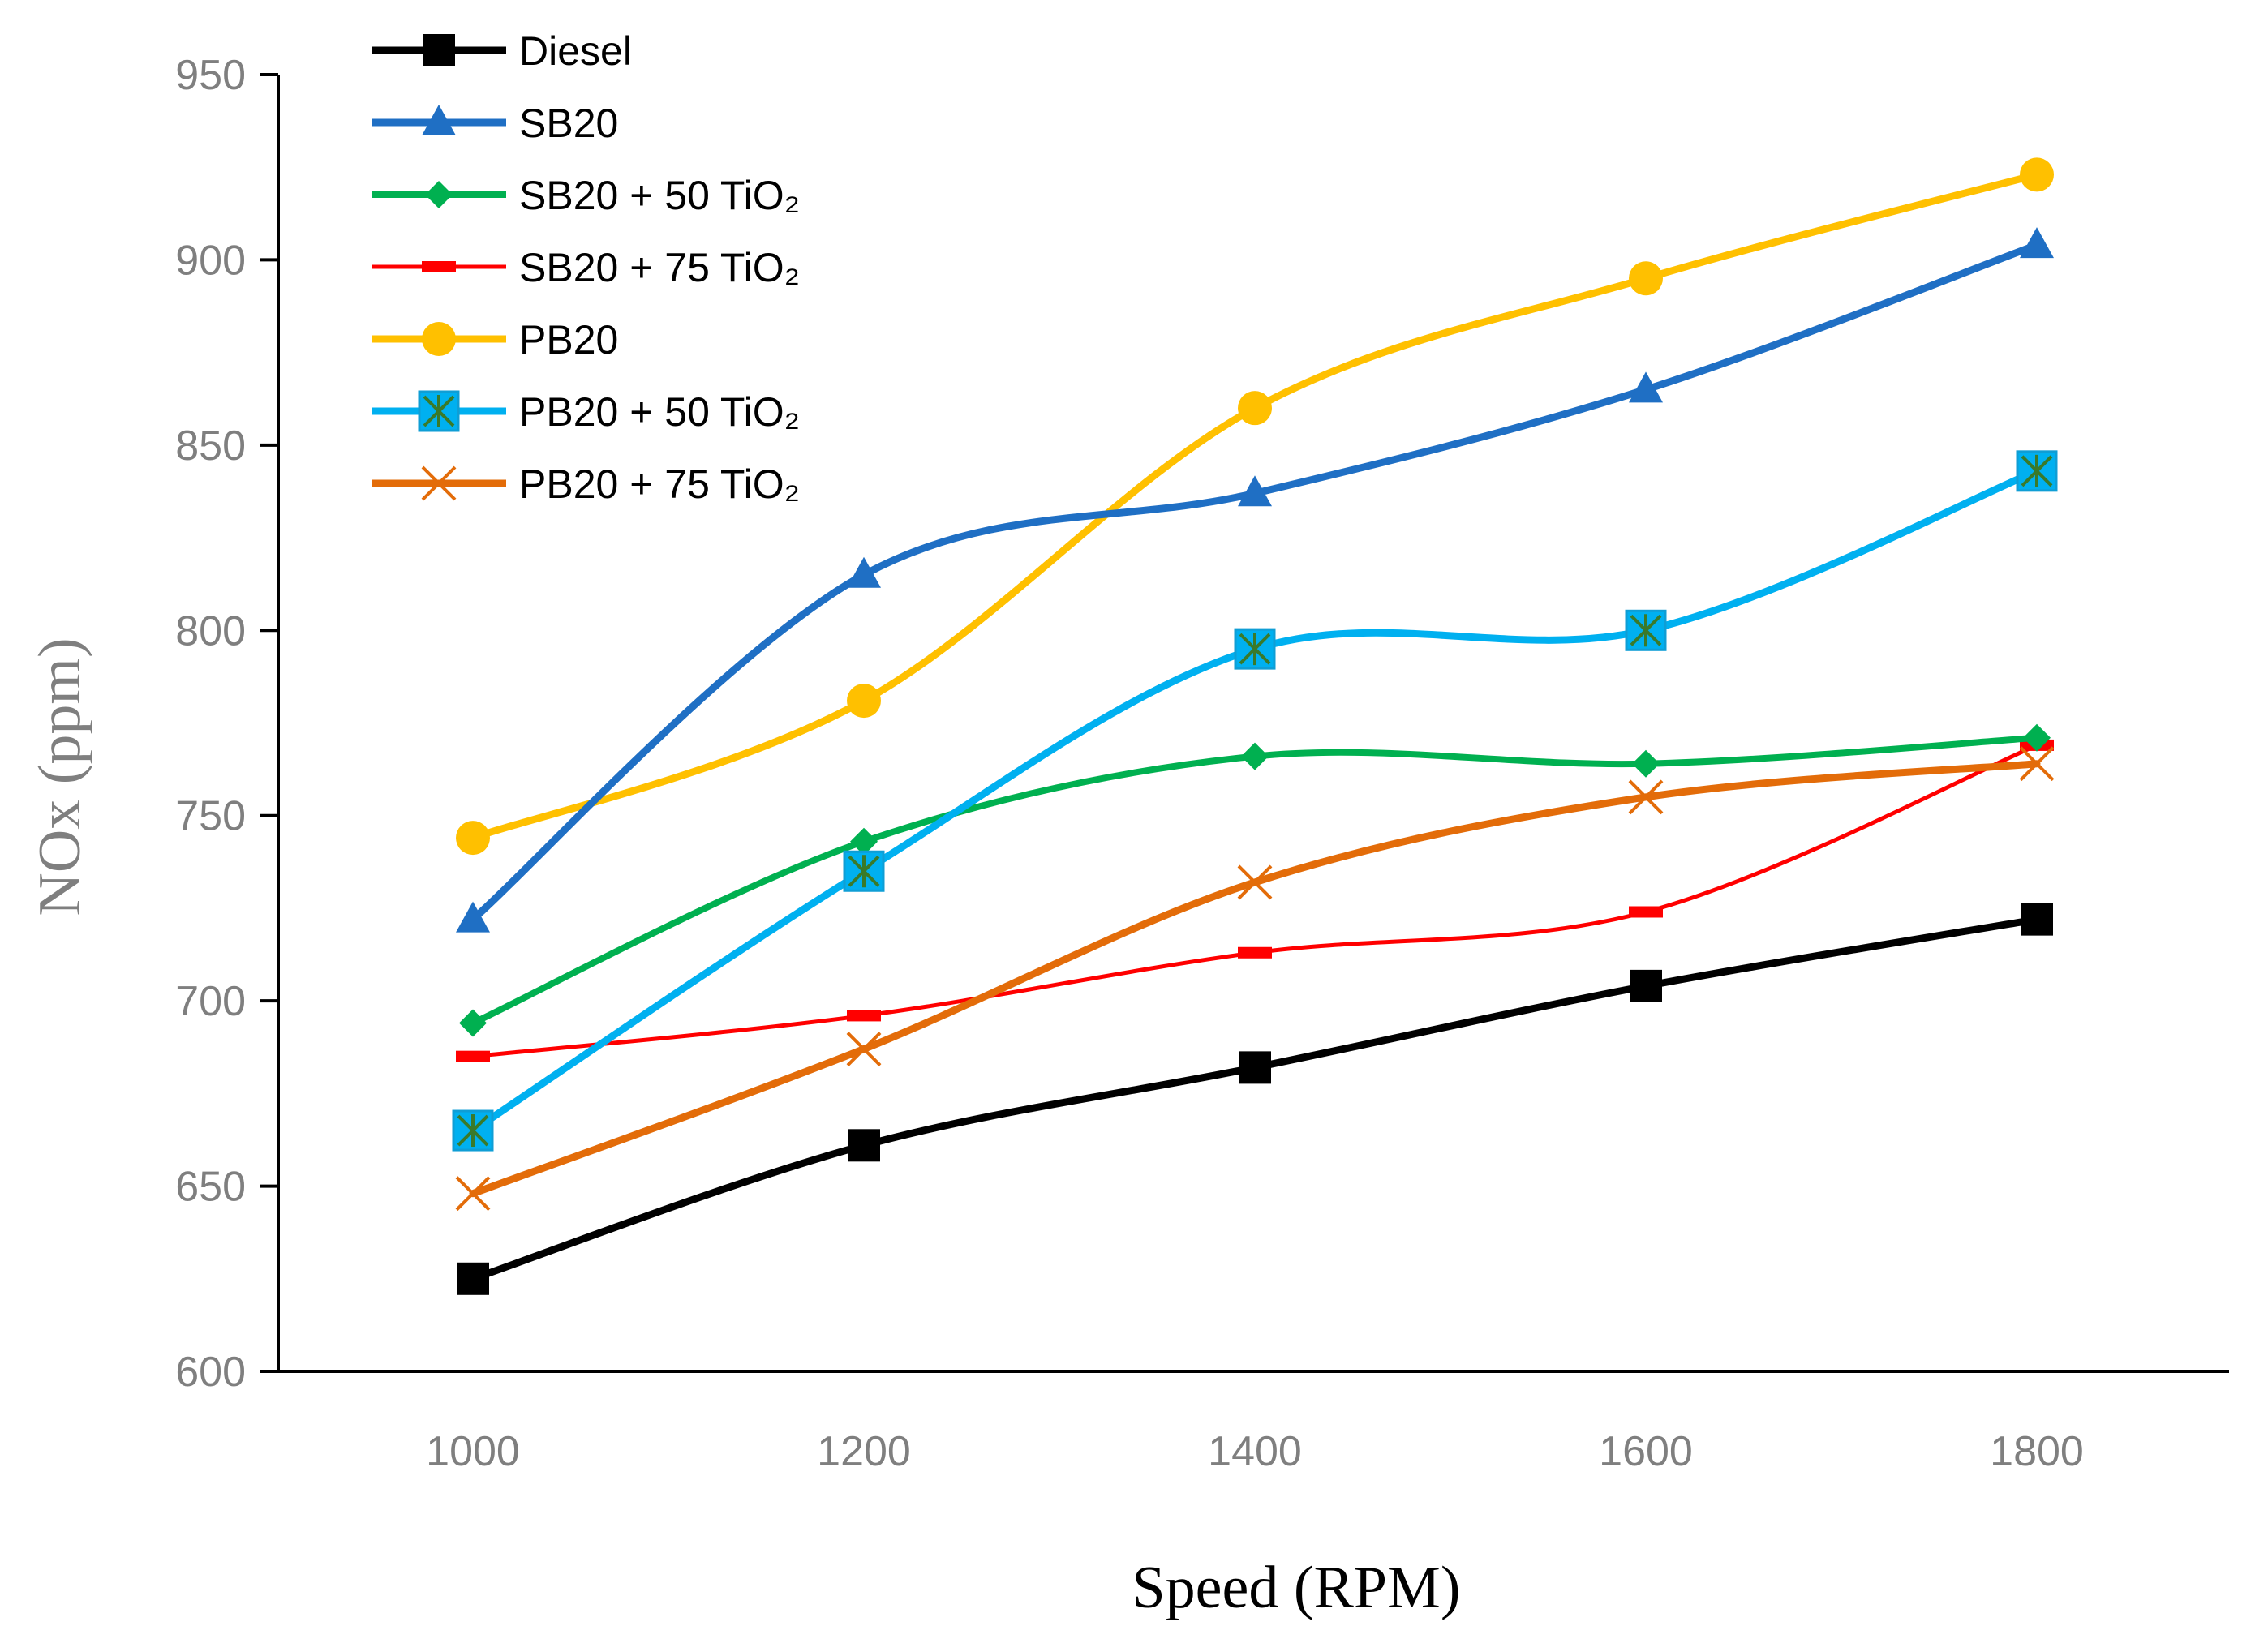  Describe the element at coordinates (568, 340) in the screenshot. I see `legend-label: PB20` at that location.